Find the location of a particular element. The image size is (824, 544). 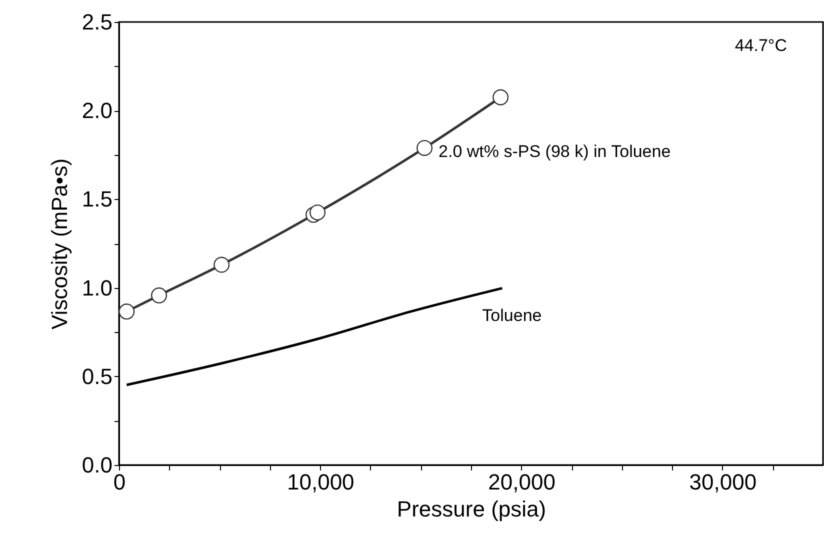

x-axis-title: Pressure (psia) is located at coordinates (471, 509).